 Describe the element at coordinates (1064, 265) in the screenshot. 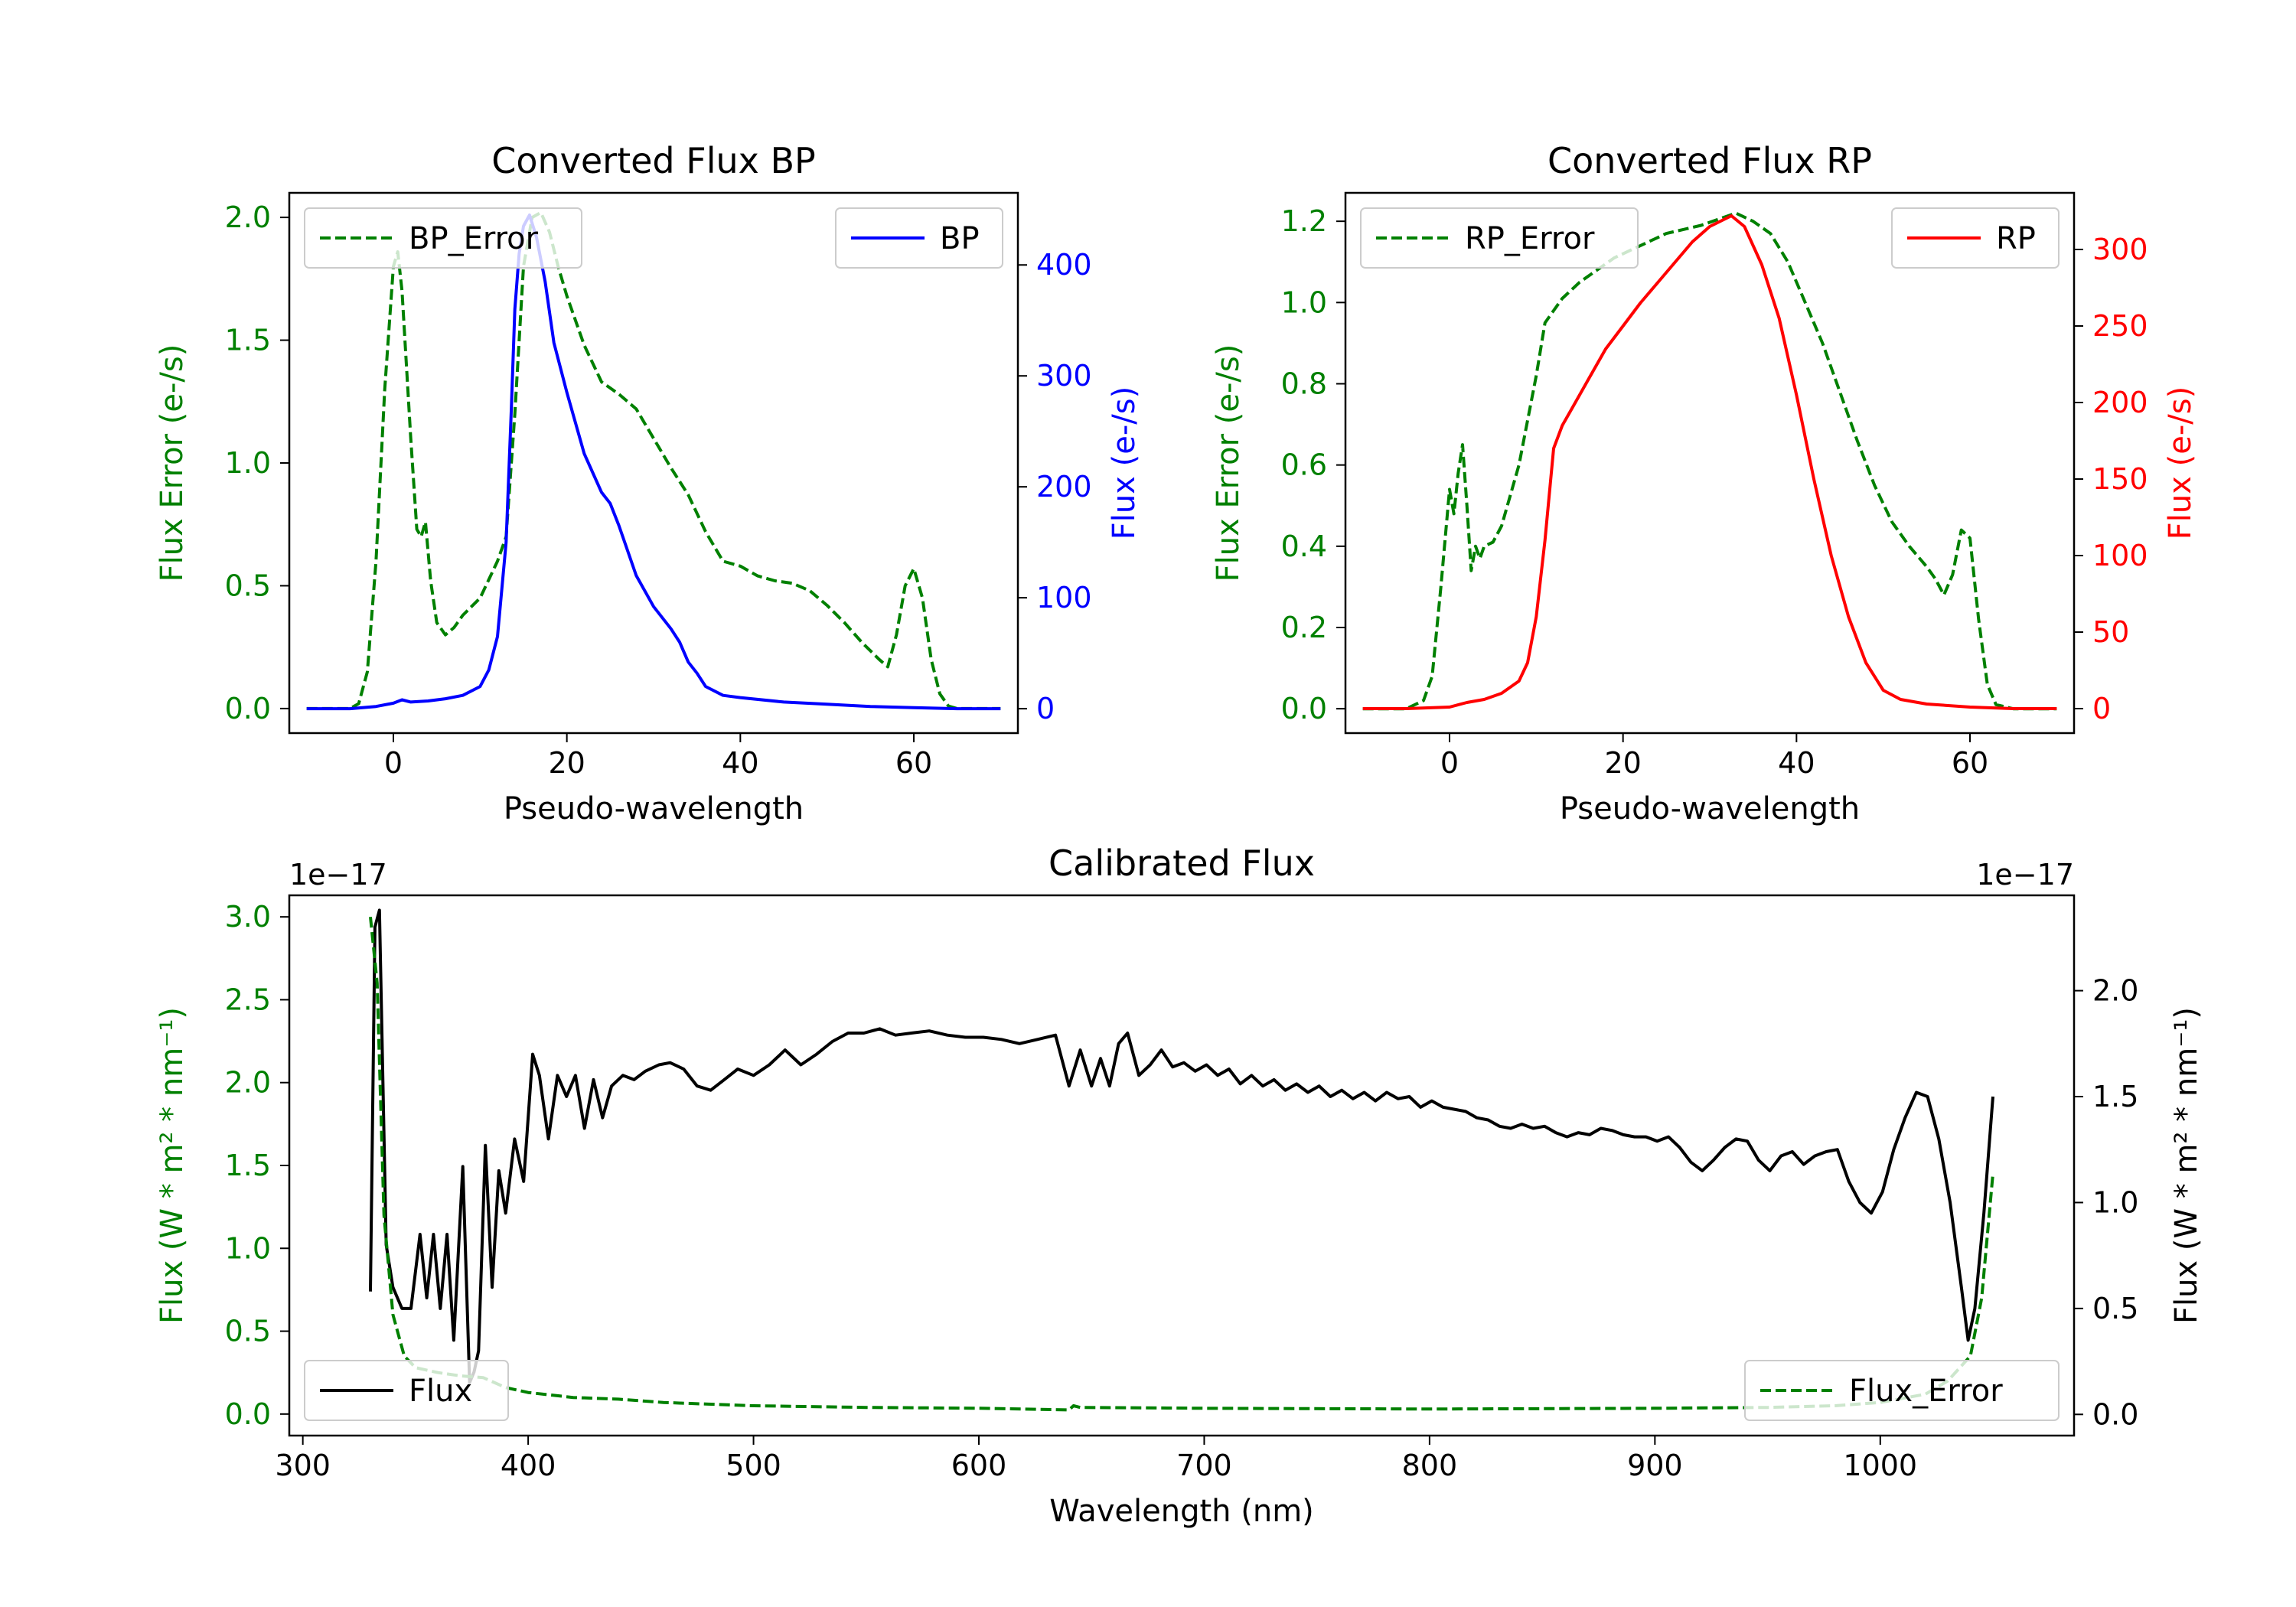

I see `y-right-tick-label: 400` at that location.